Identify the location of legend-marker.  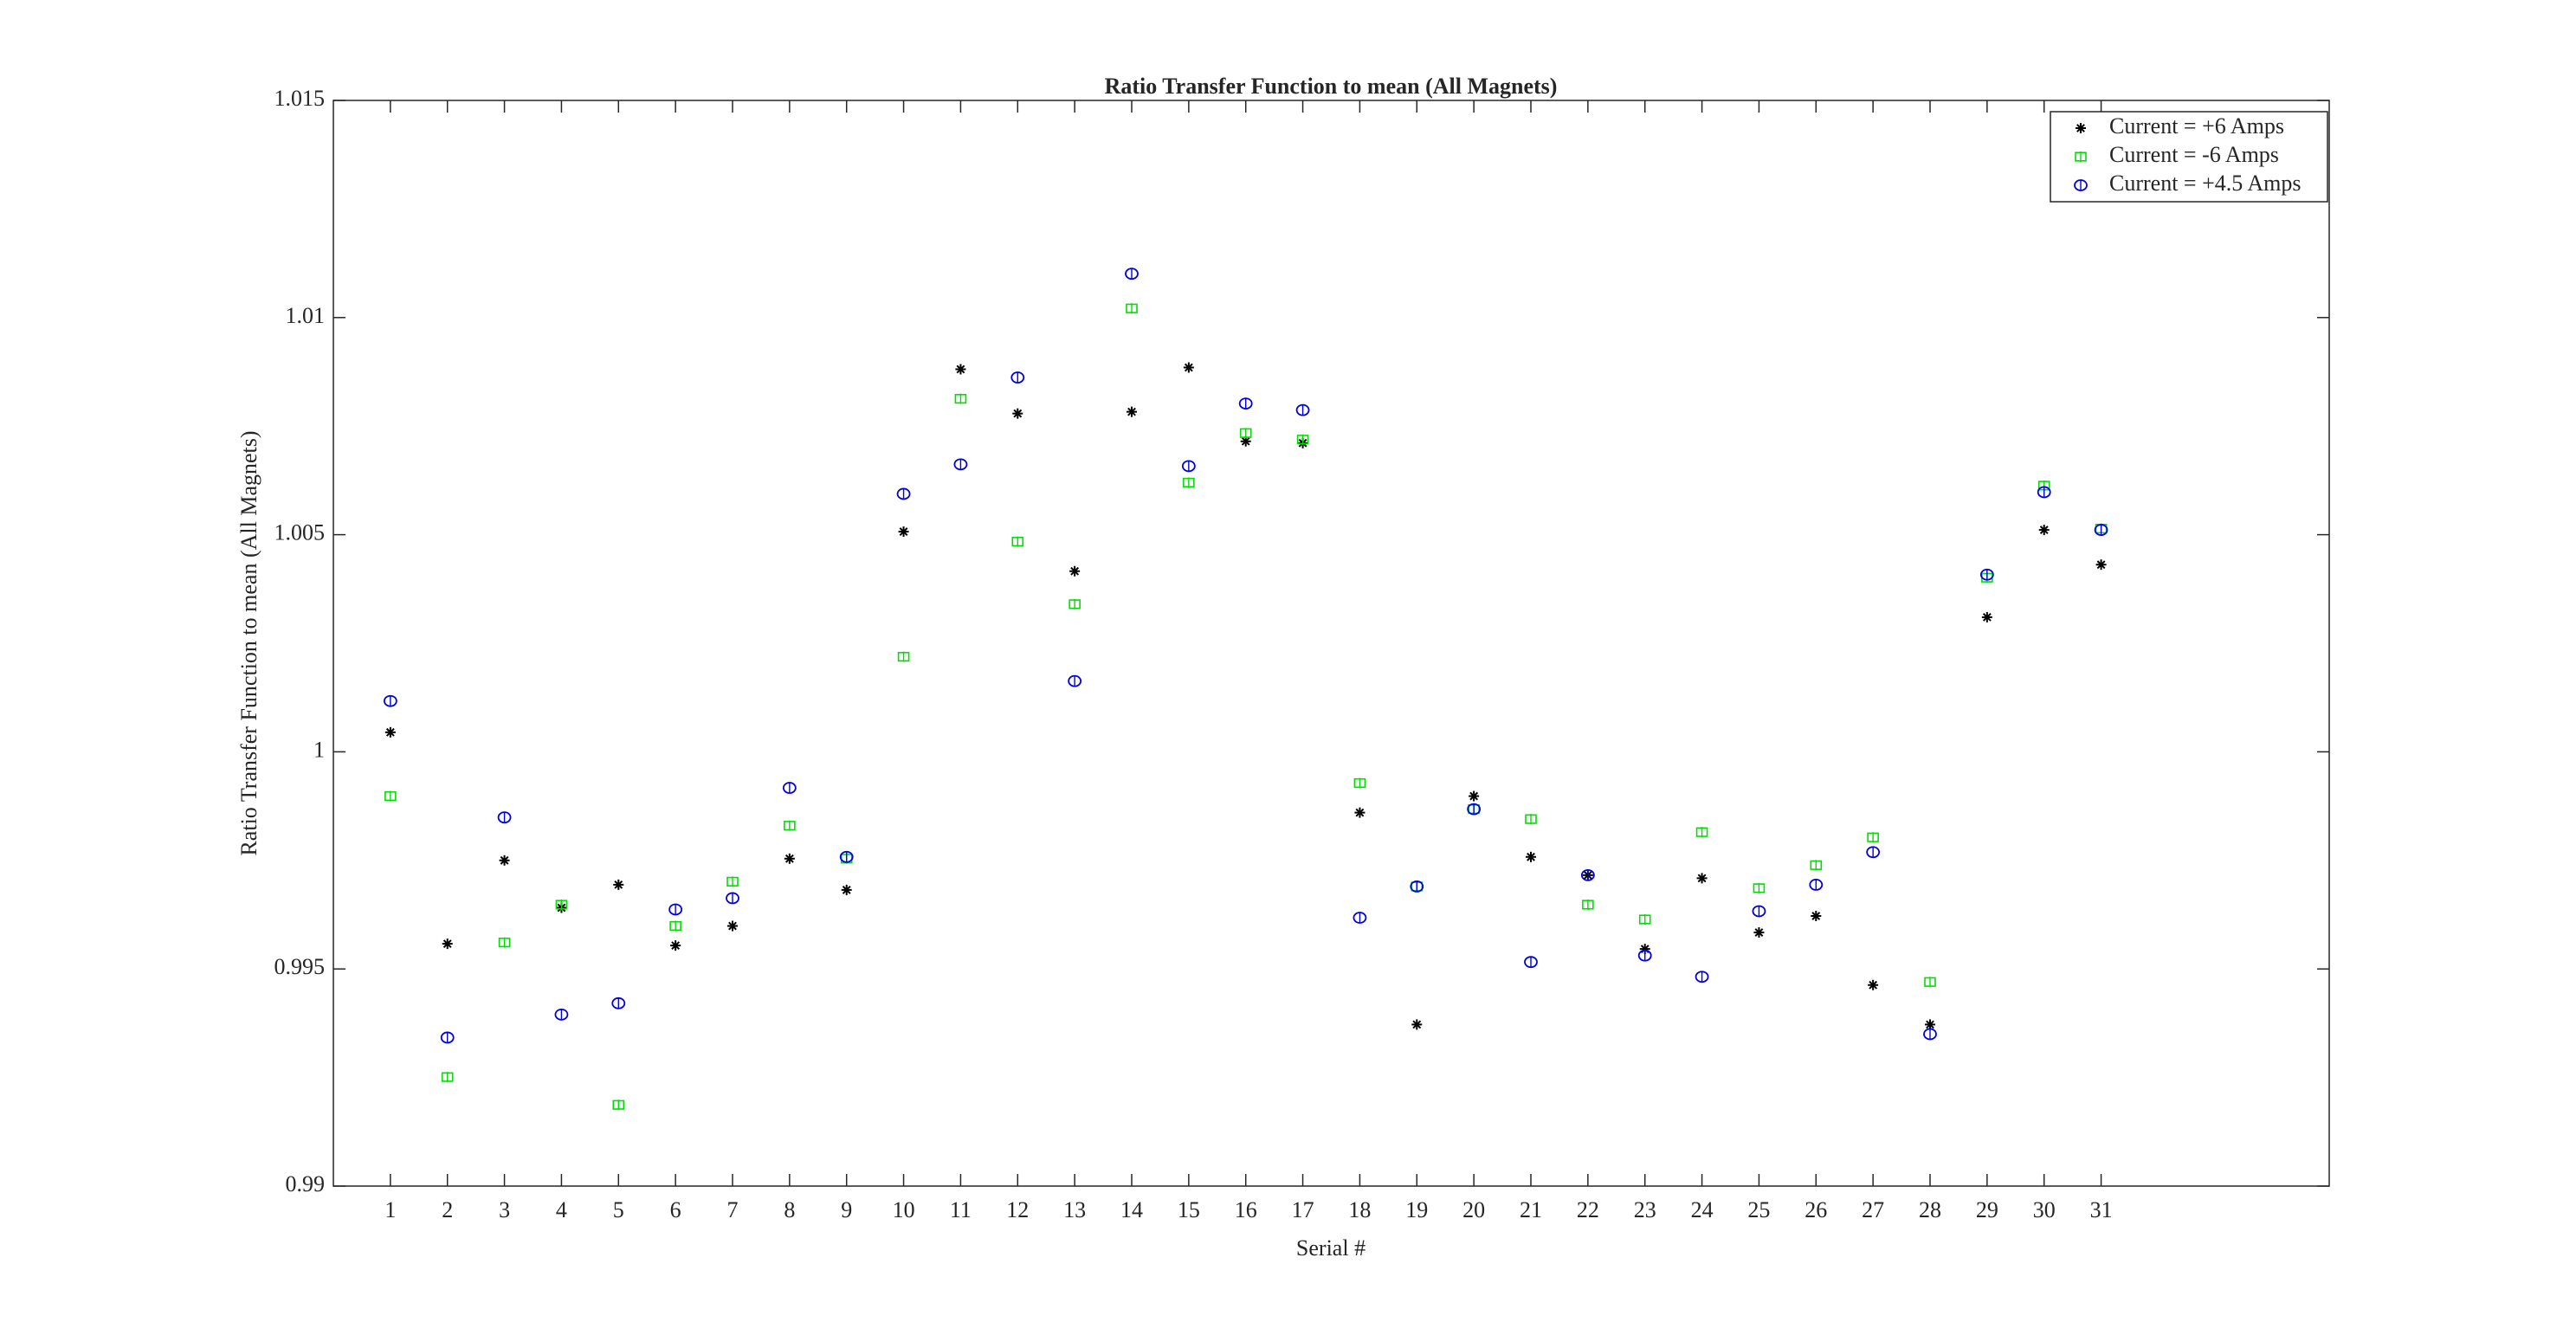
(2081, 185).